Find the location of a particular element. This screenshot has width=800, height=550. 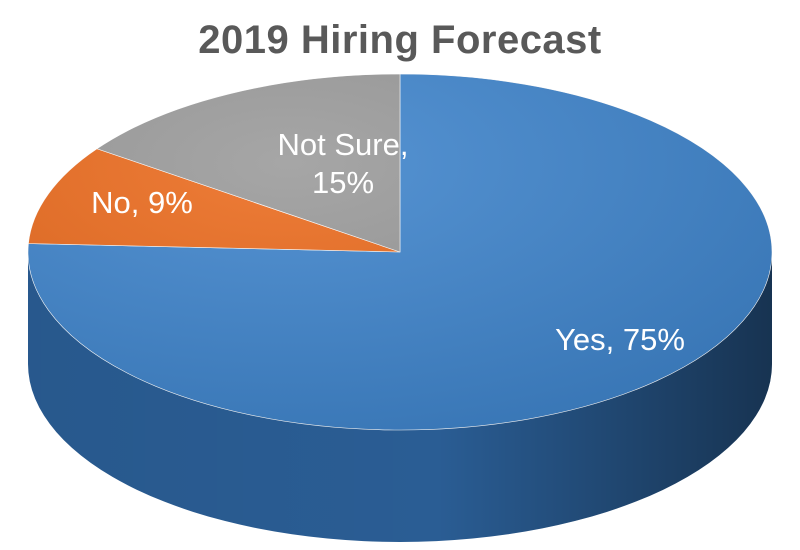

data-label-not-sure: Not Sure, 15% is located at coordinates (343, 163).